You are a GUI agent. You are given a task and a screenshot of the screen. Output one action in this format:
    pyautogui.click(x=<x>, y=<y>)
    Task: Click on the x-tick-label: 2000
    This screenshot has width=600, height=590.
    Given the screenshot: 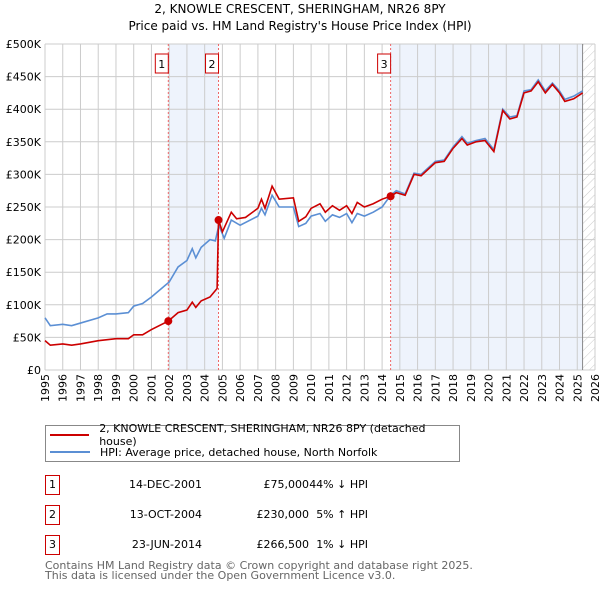 What is the action you would take?
    pyautogui.click(x=134, y=388)
    